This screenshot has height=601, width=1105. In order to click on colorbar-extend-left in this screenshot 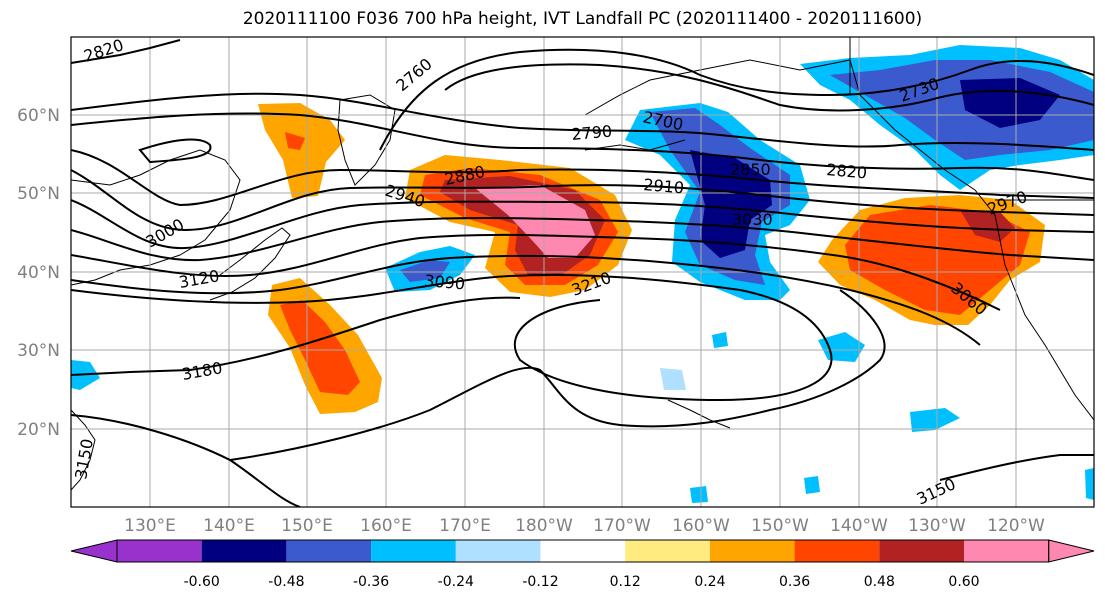, I will do `click(94, 551)`.